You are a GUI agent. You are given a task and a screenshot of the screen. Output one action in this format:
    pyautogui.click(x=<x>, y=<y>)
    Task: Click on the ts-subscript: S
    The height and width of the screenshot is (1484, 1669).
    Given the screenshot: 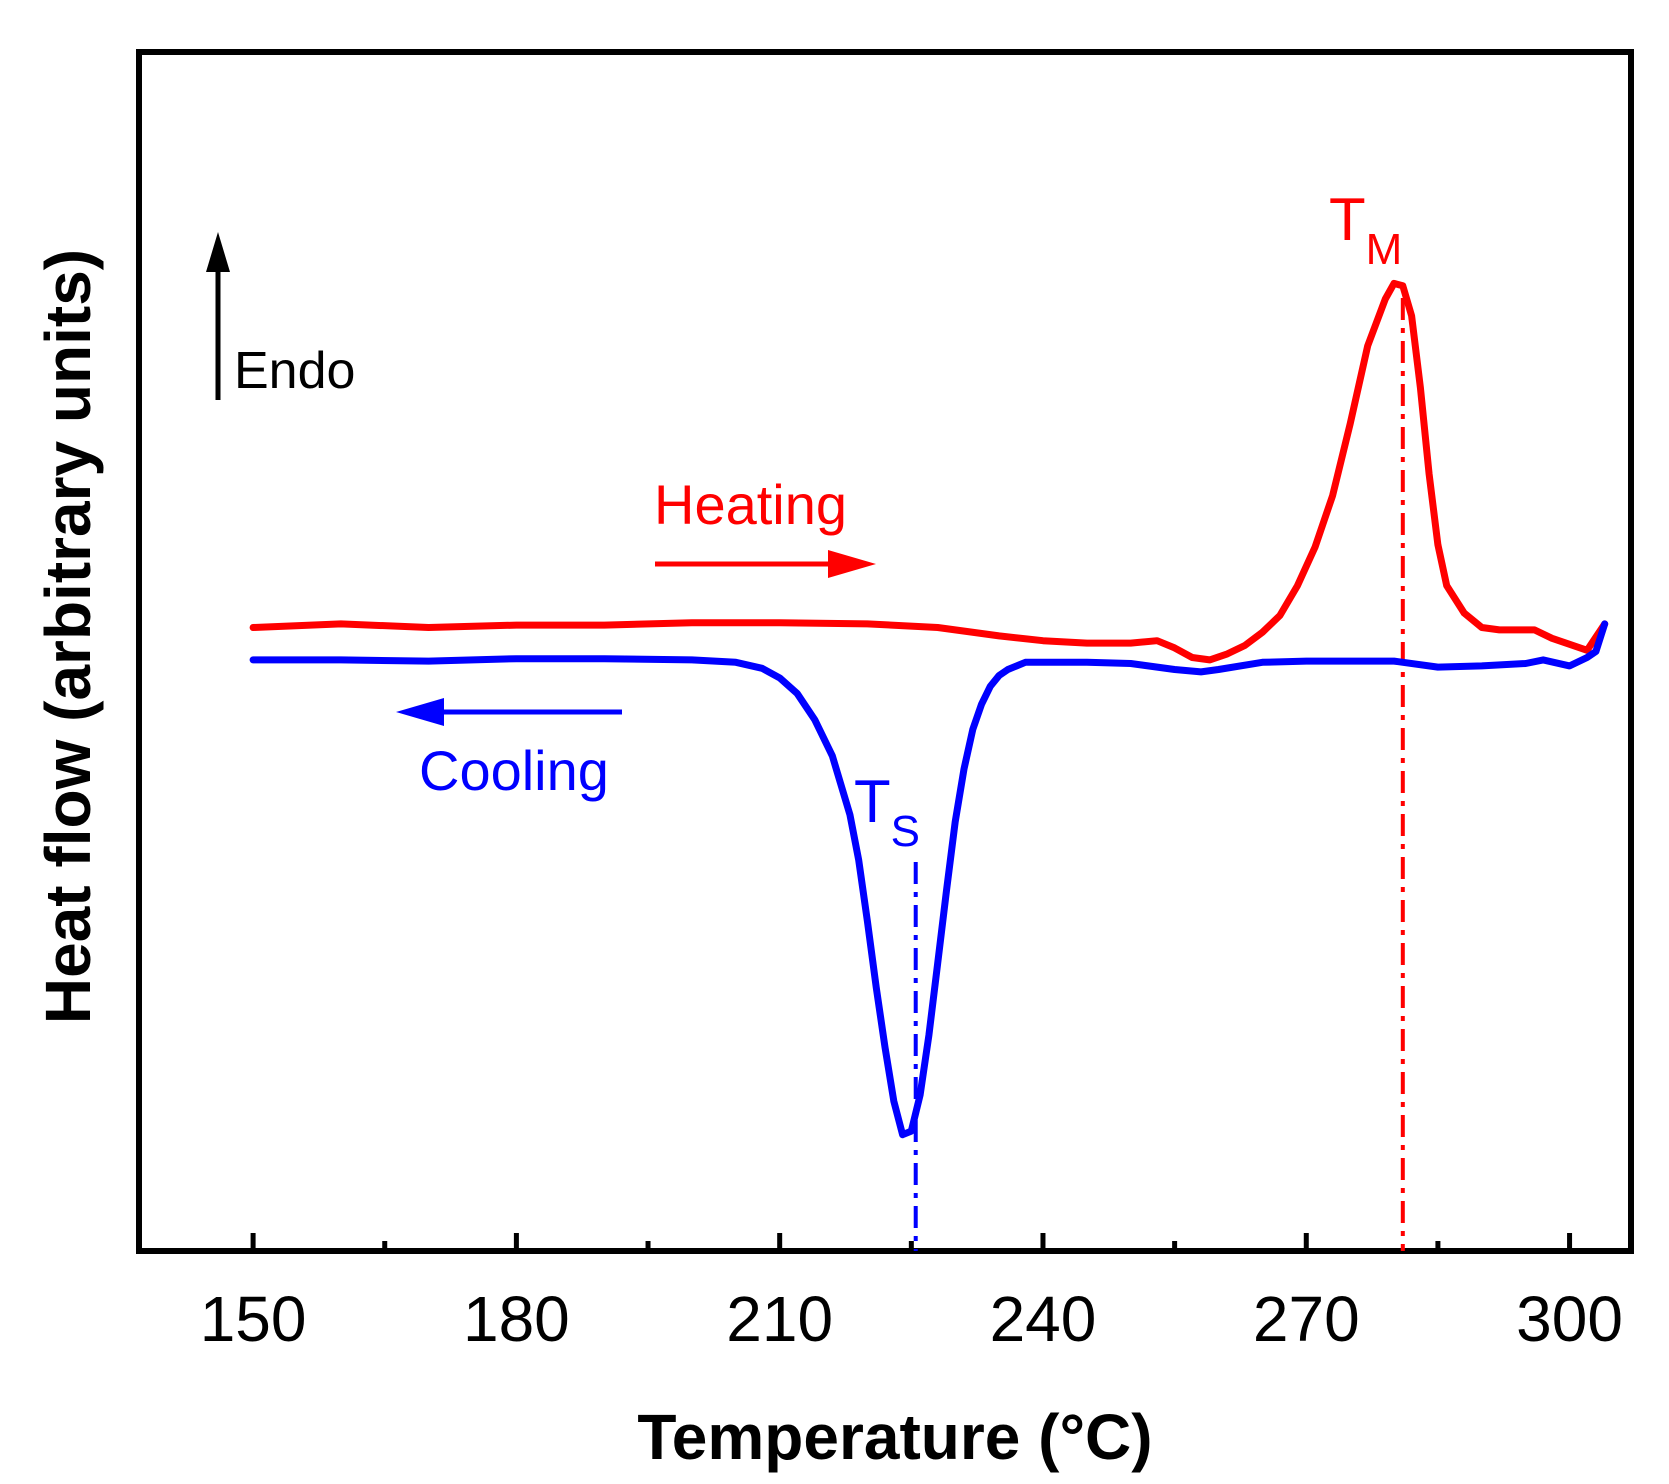 What is the action you would take?
    pyautogui.click(x=905, y=831)
    